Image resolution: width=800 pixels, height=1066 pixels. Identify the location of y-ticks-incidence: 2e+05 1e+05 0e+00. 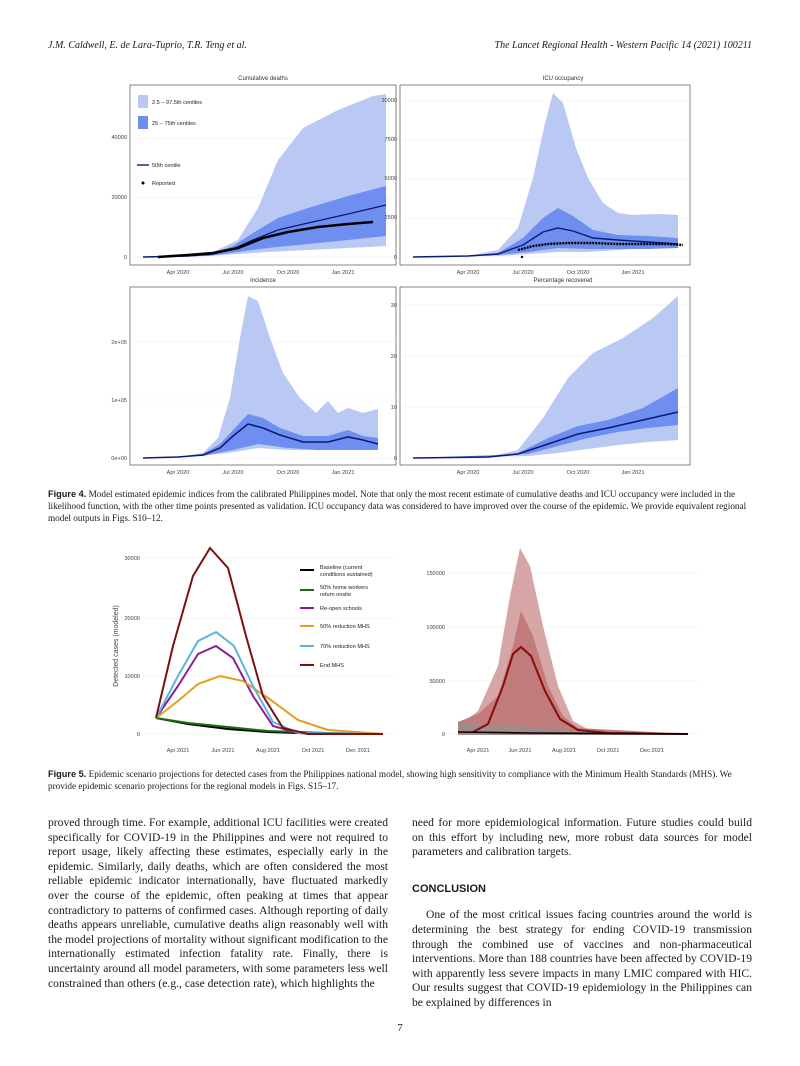
(119, 401).